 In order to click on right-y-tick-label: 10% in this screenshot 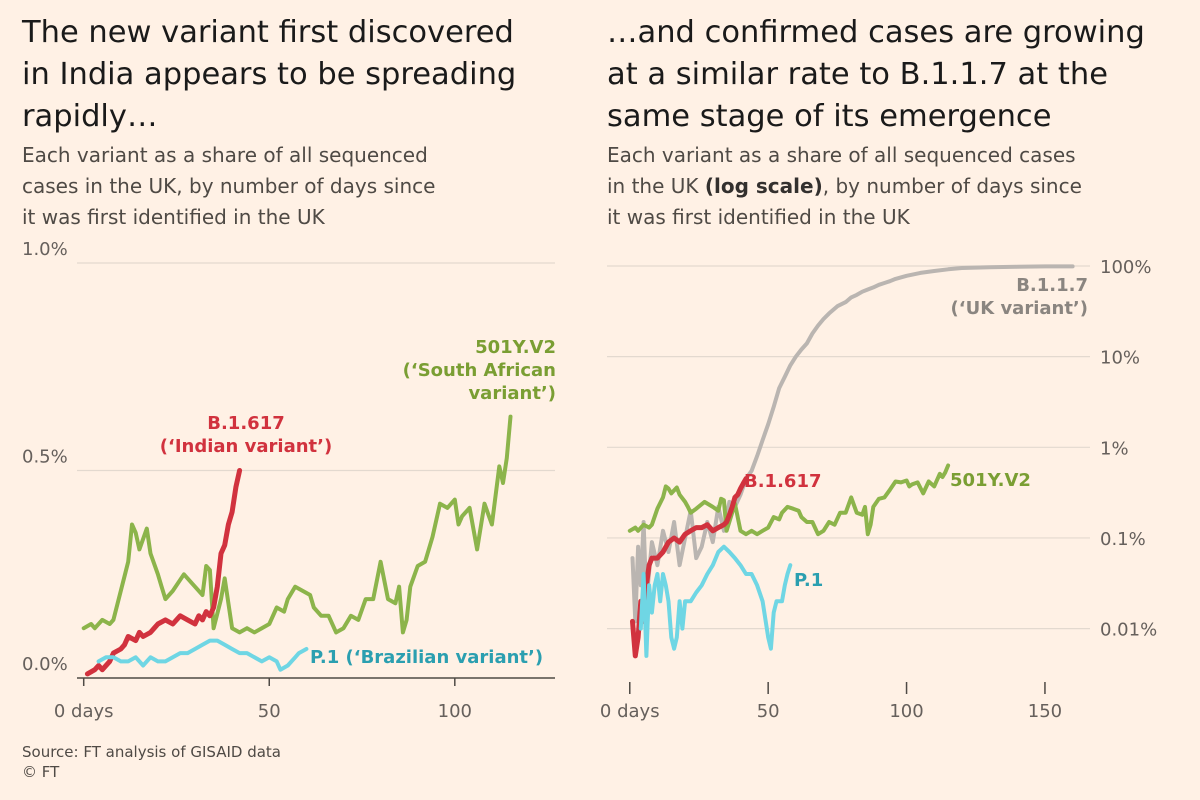, I will do `click(1120, 358)`.